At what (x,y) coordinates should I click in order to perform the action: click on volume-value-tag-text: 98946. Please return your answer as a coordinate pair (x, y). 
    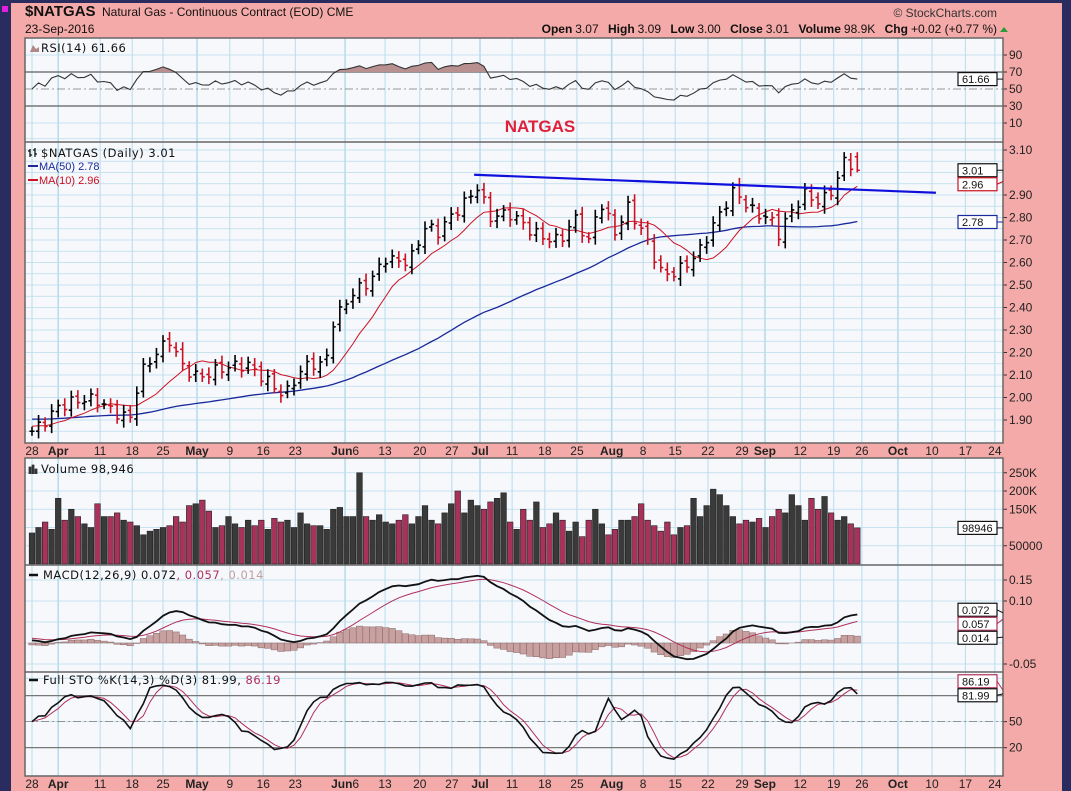
    Looking at the image, I should click on (977, 529).